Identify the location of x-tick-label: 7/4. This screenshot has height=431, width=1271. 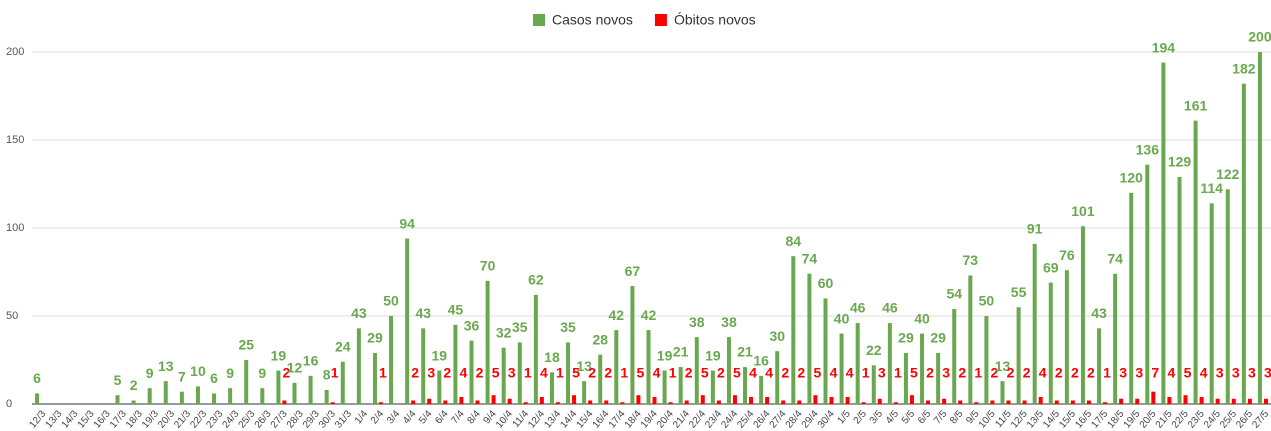
(458, 417).